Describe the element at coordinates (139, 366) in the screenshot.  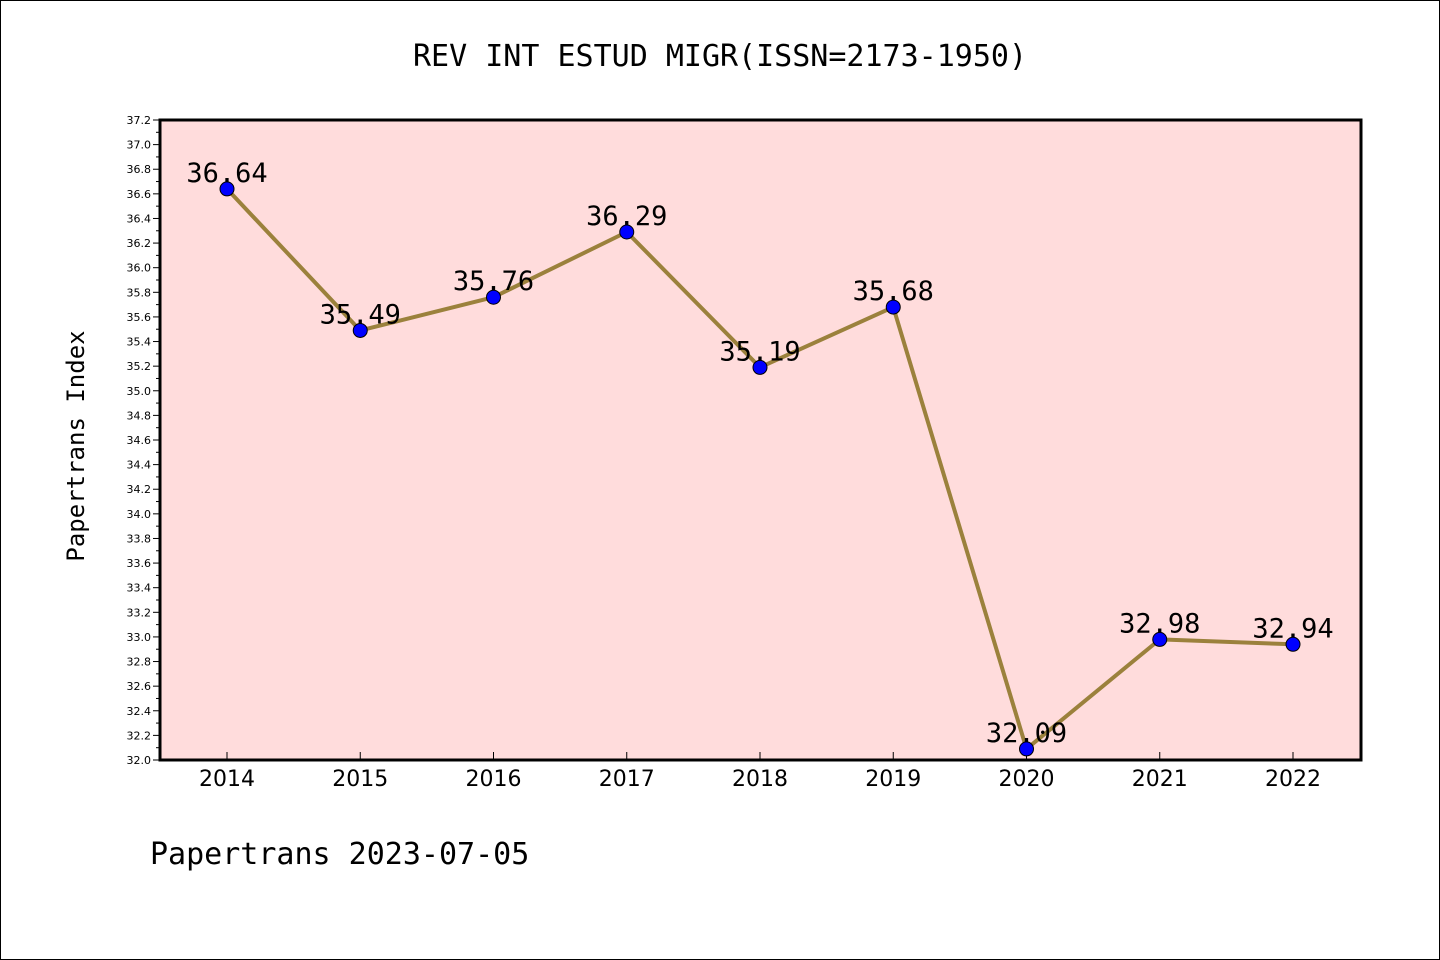
I see `y-tick-label: 35.2` at that location.